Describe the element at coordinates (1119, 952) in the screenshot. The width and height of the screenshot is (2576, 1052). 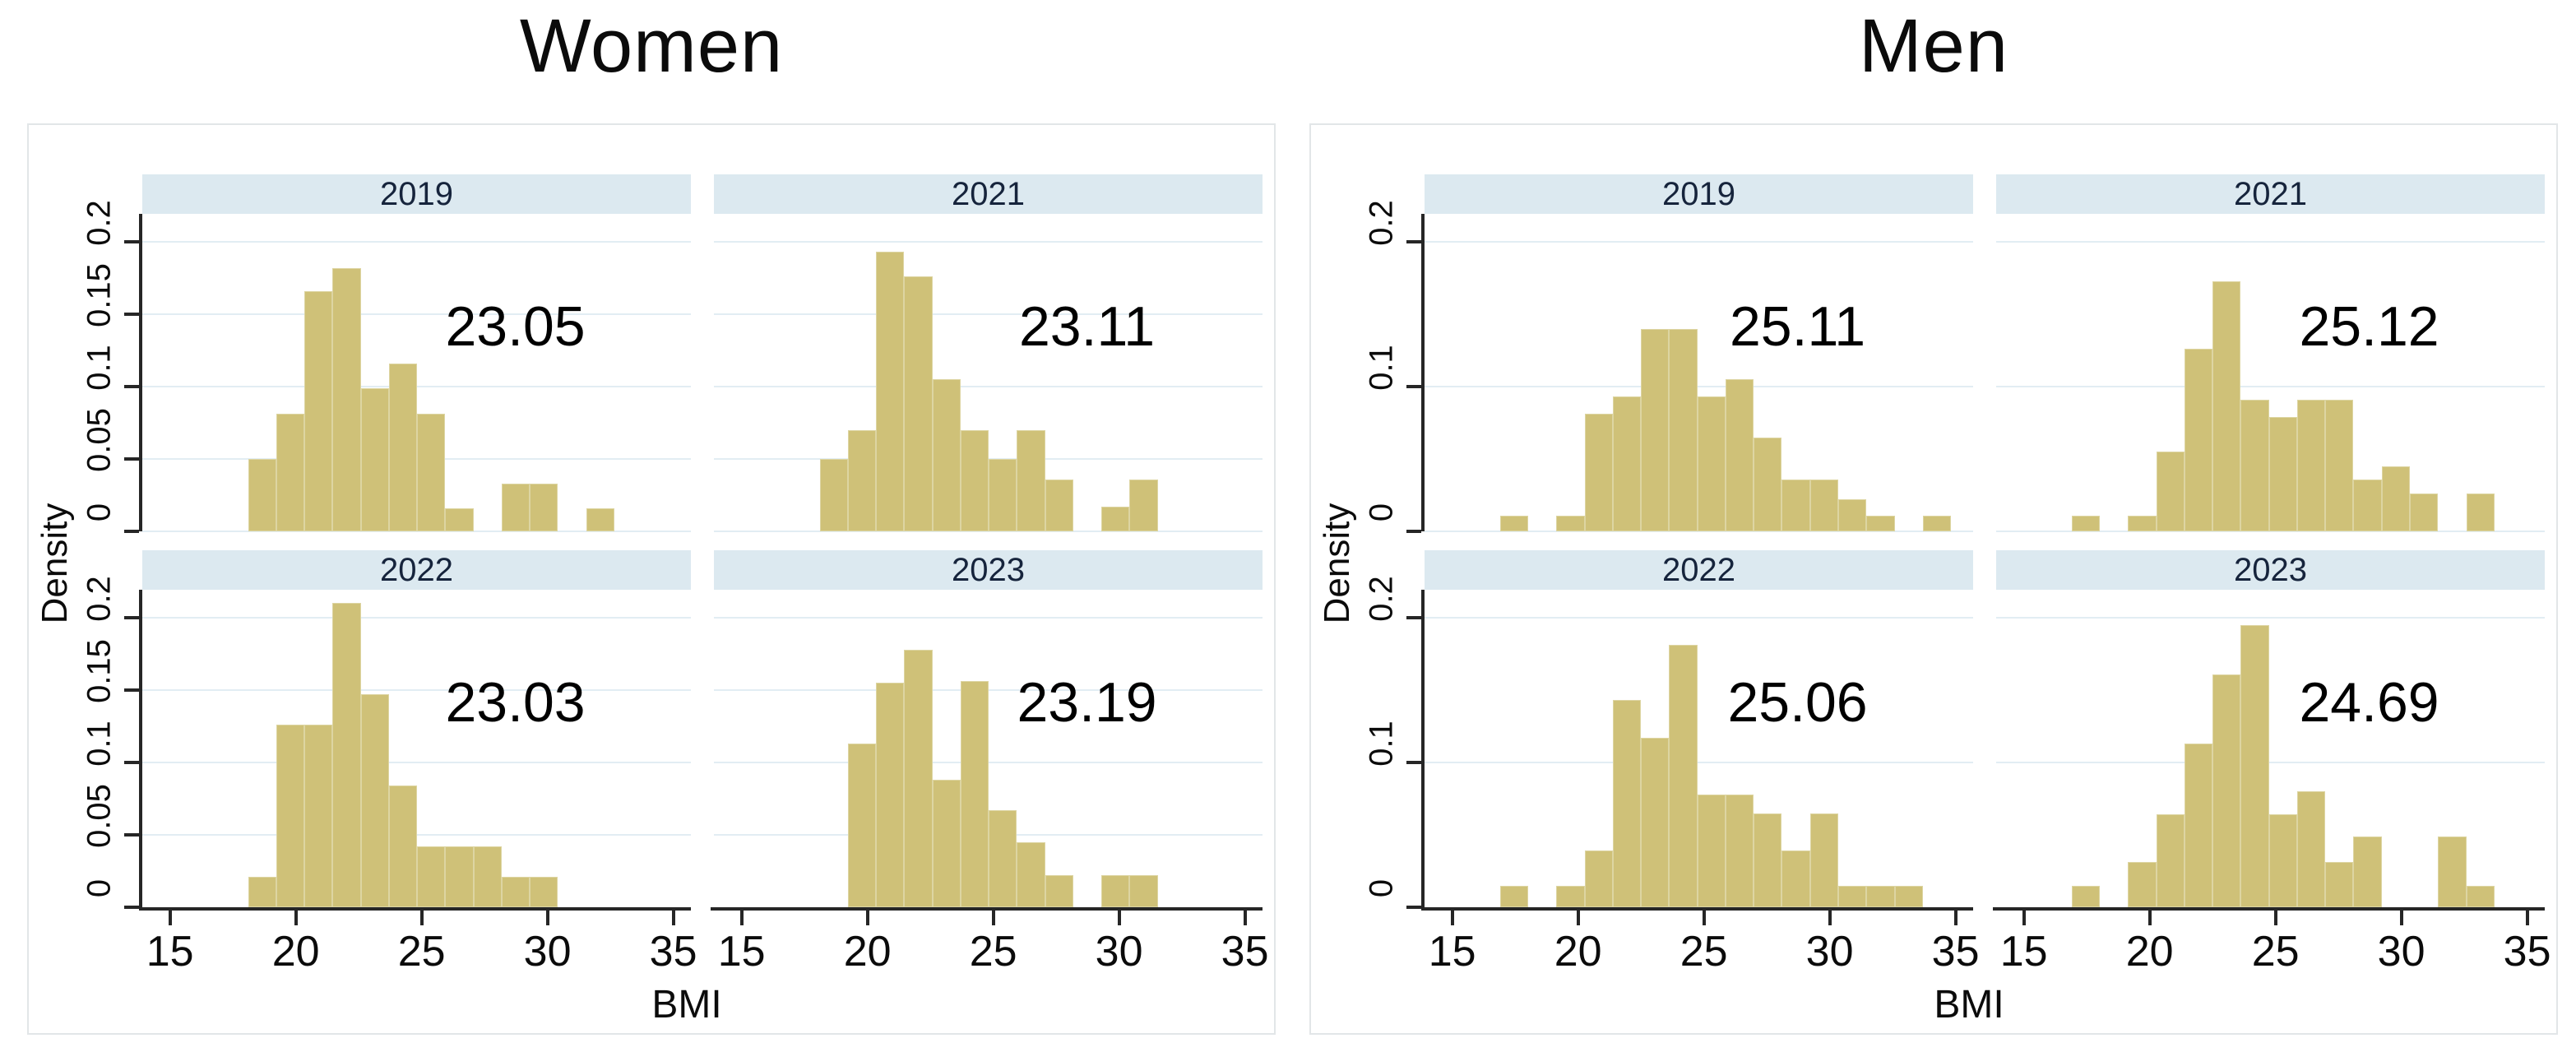
I see `x-tick-label: 30` at that location.